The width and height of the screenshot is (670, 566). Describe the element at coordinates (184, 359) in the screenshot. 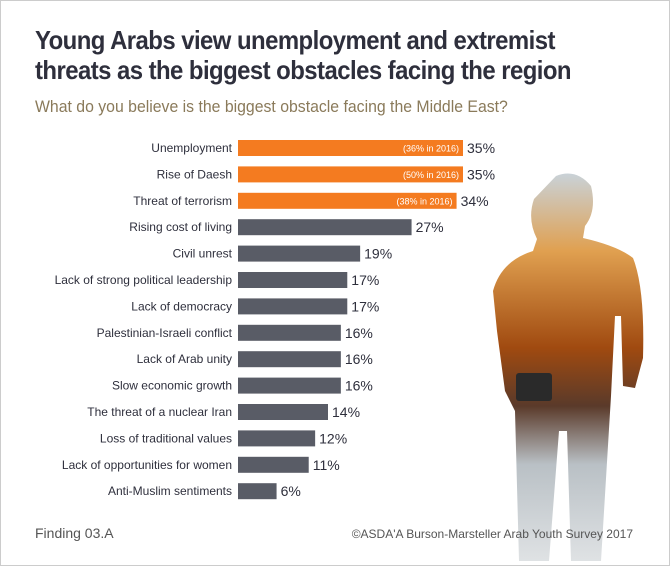

I see `category-label: Lack of Arab unity` at that location.